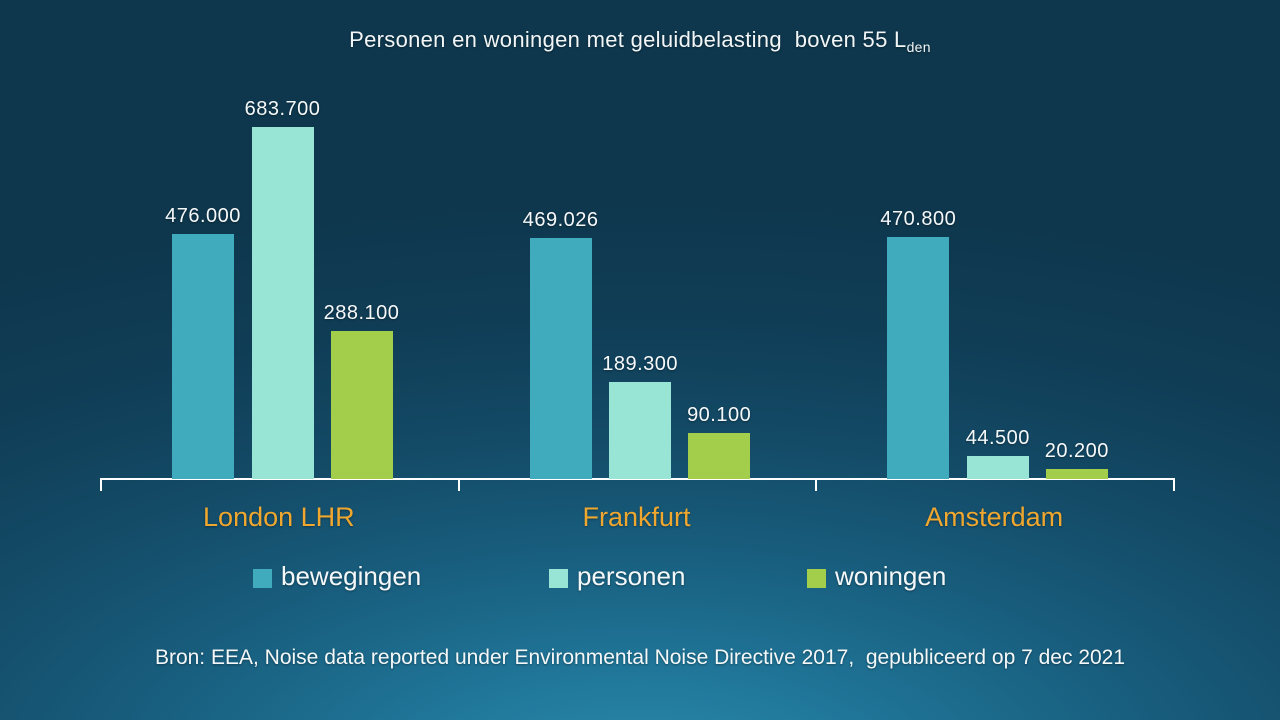 The image size is (1280, 720). Describe the element at coordinates (282, 303) in the screenshot. I see `bar-personen-london-lhr` at that location.